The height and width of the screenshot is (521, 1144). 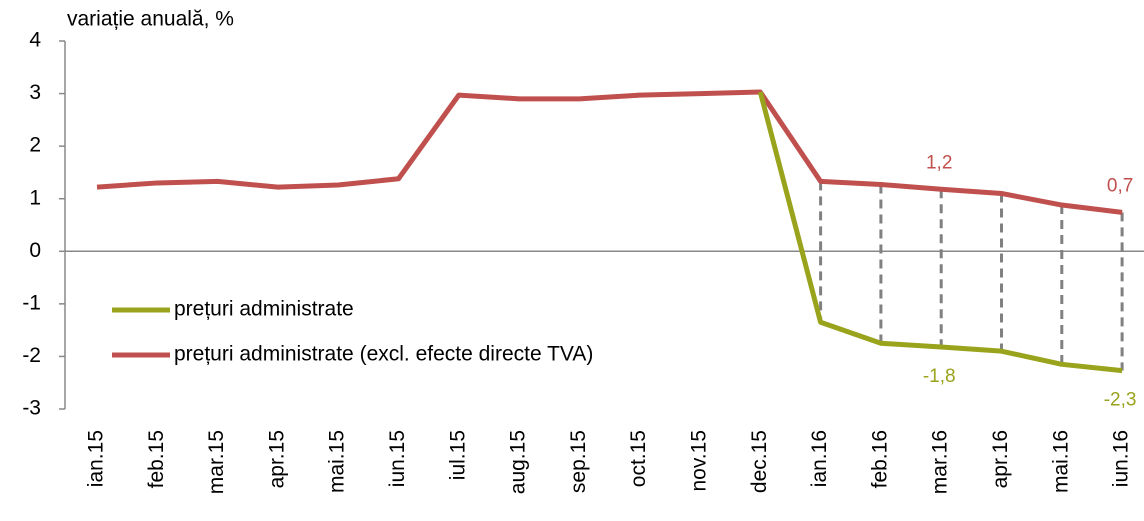 I want to click on y-tick-label: 4, so click(x=35, y=40).